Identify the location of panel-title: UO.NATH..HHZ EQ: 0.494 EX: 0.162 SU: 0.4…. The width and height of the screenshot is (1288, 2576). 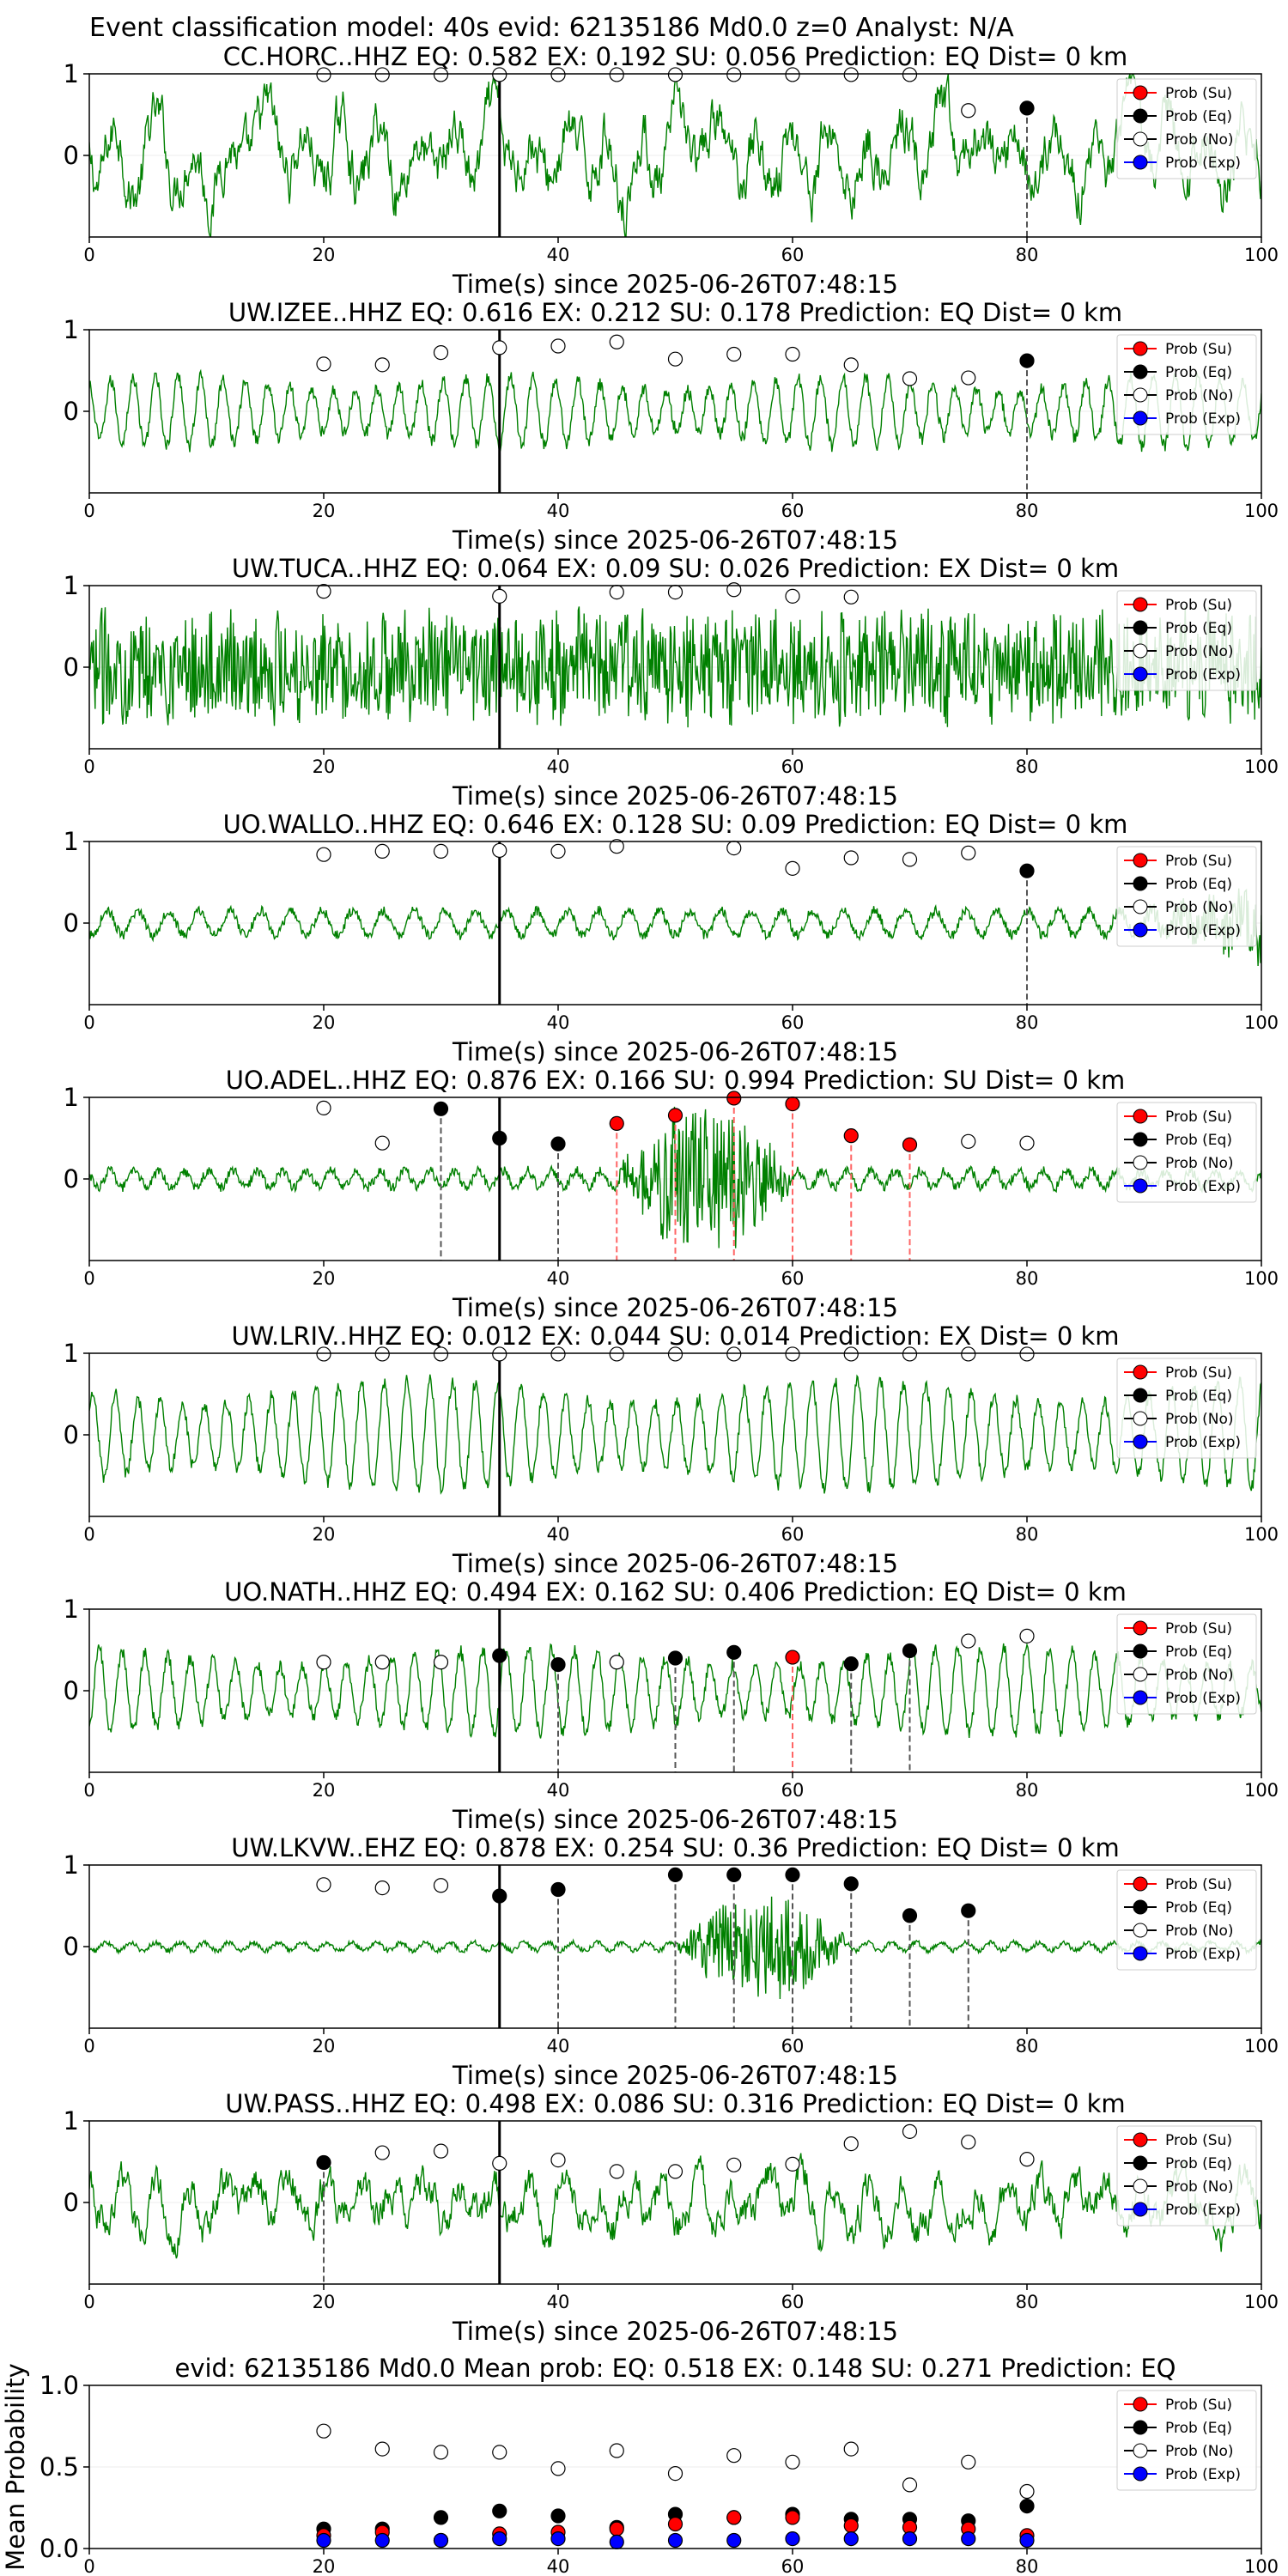
(675, 1592).